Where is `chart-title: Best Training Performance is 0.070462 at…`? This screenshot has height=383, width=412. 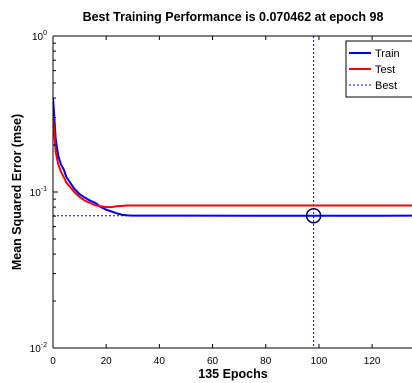 chart-title: Best Training Performance is 0.070462 at… is located at coordinates (233, 17).